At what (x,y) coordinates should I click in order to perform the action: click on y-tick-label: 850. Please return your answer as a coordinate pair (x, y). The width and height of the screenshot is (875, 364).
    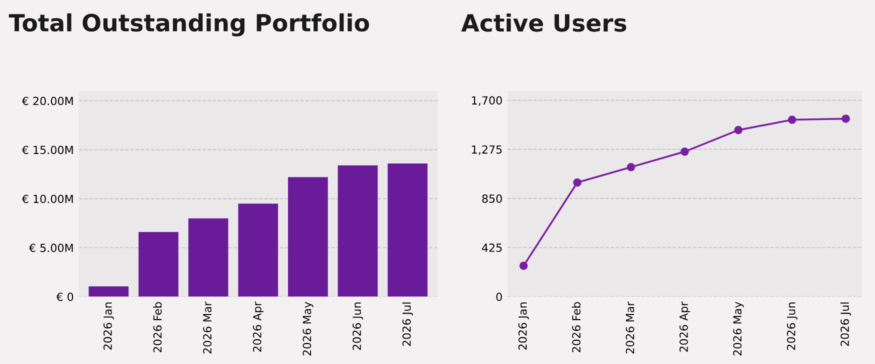
    Looking at the image, I should click on (492, 198).